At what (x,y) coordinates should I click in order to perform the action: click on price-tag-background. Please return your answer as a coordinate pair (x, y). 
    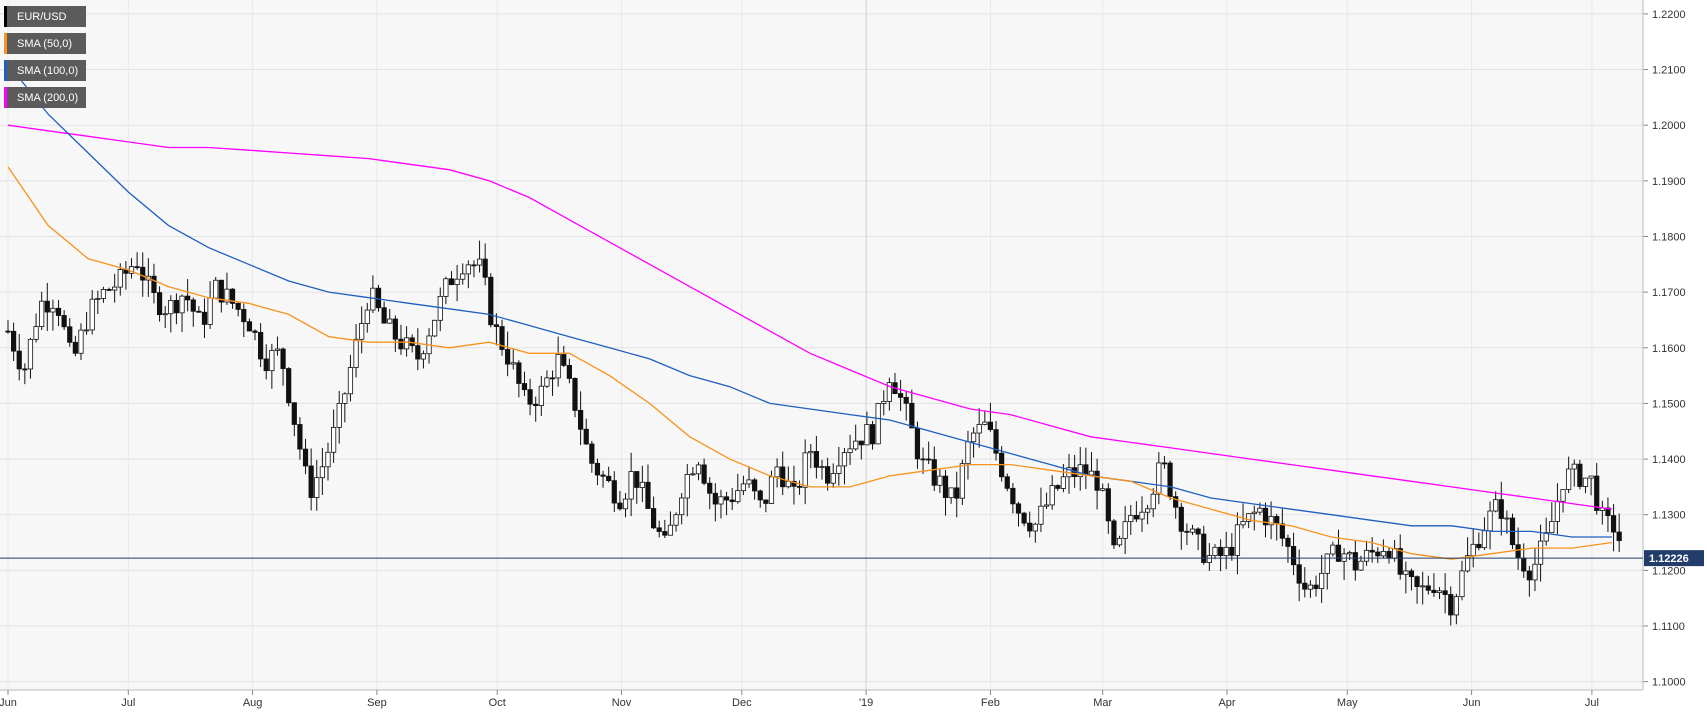
    Looking at the image, I should click on (1674, 558).